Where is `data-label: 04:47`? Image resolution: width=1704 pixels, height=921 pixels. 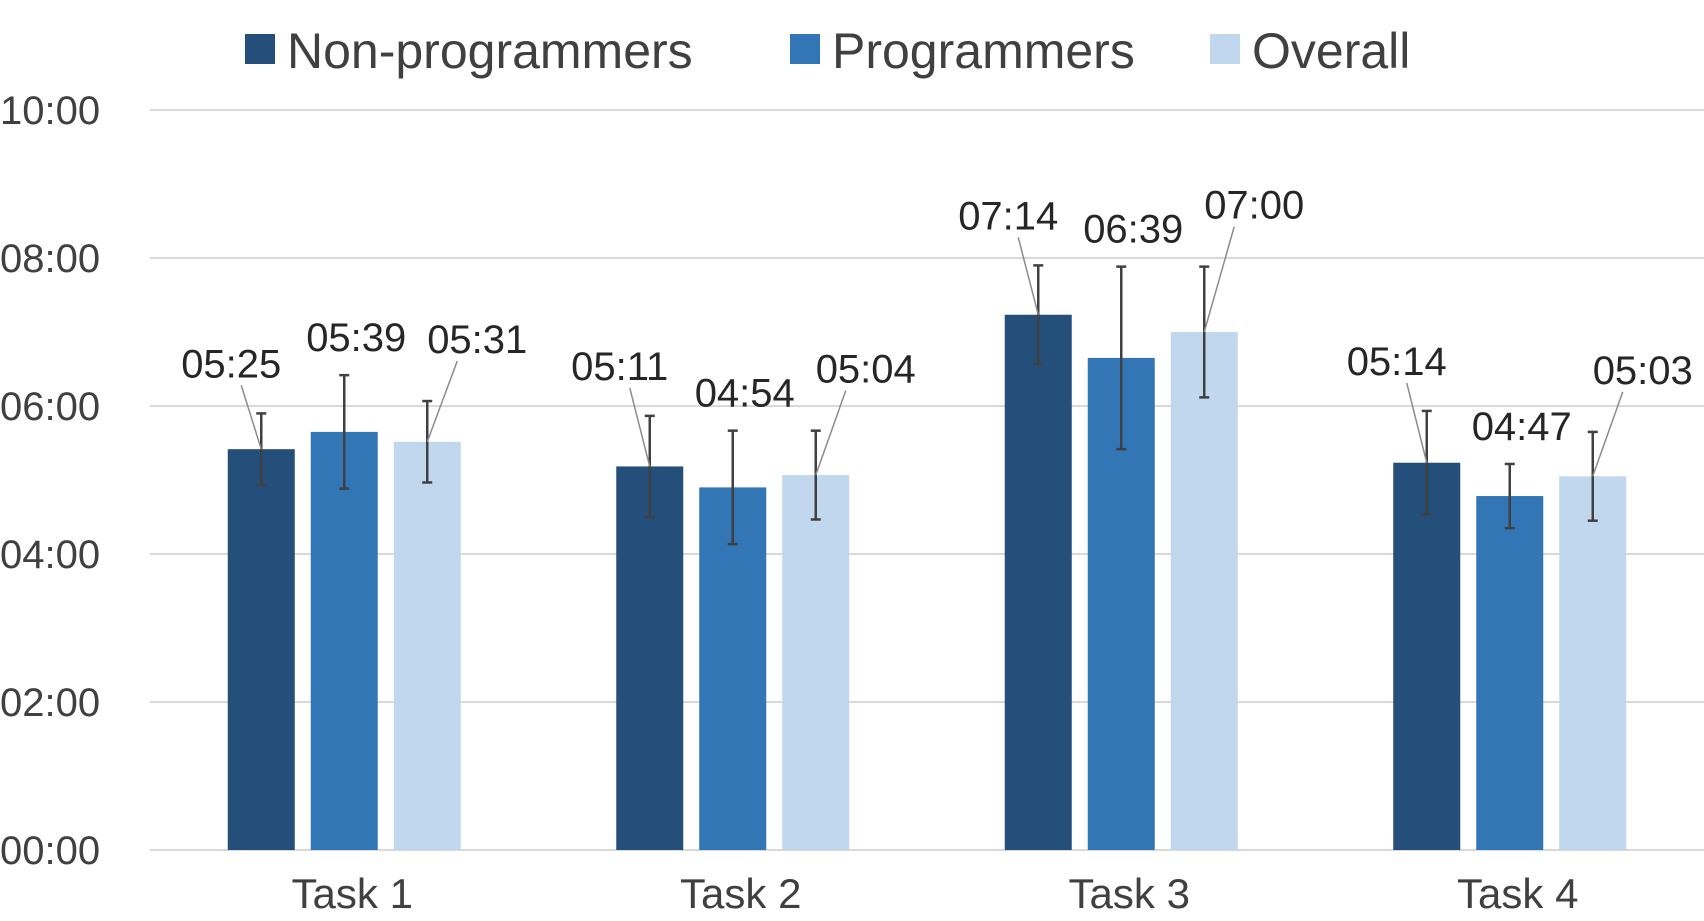
data-label: 04:47 is located at coordinates (1522, 427).